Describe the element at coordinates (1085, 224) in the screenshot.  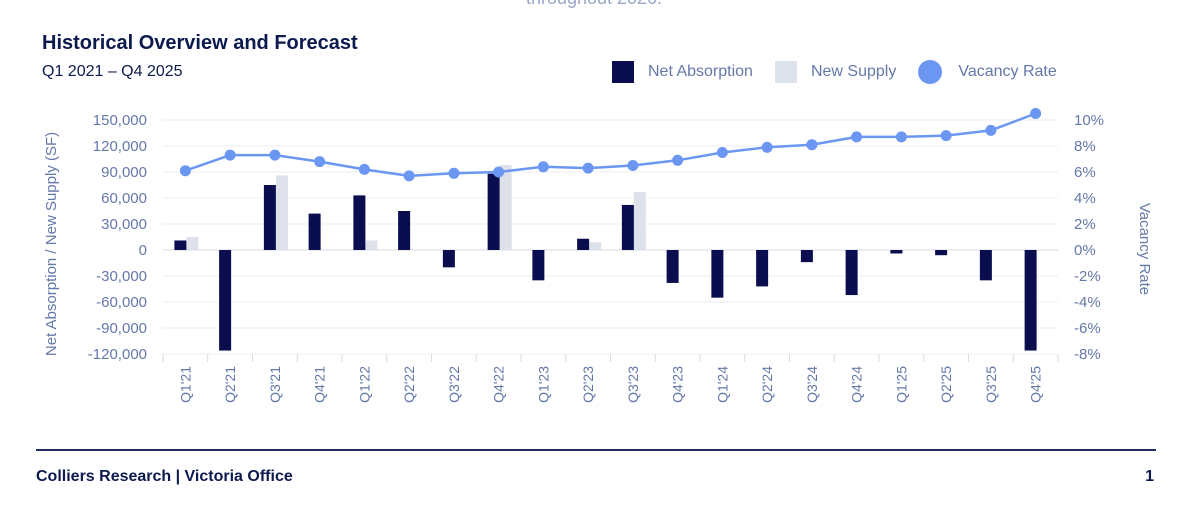
I see `y-right-tick-label: 2%` at that location.